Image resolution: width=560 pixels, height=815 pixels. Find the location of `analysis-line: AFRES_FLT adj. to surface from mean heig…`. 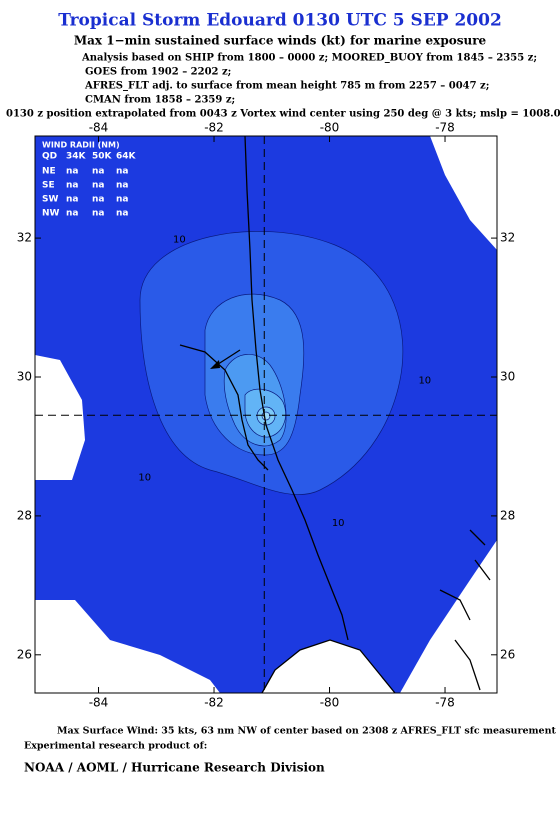

analysis-line: AFRES_FLT adj. to surface from mean heig… is located at coordinates (286, 86).